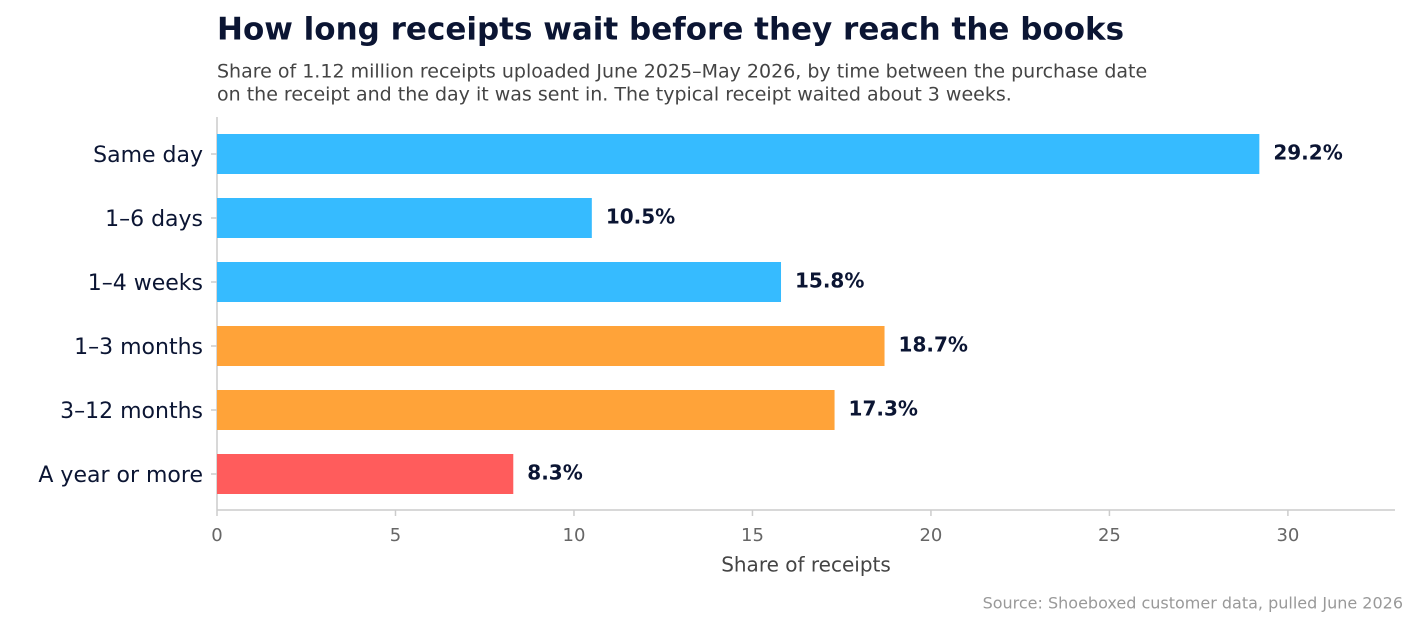  What do you see at coordinates (806, 565) in the screenshot?
I see `x-axis-title: Share of receipts` at bounding box center [806, 565].